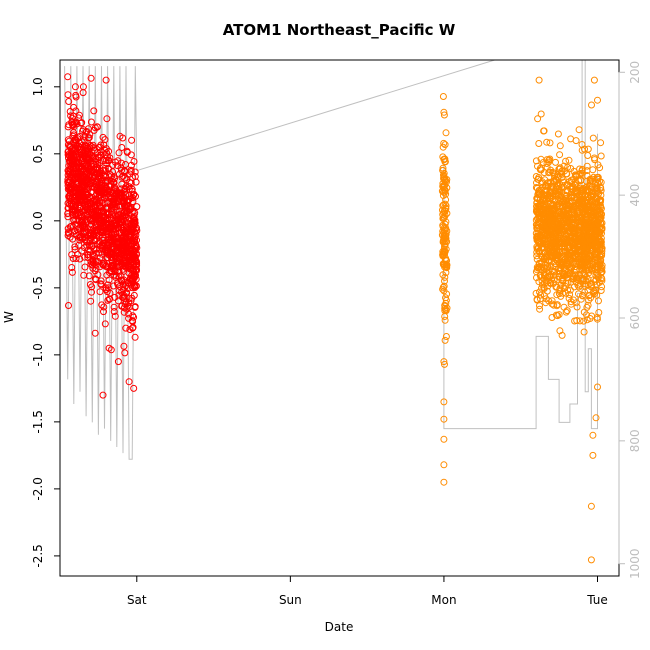 The height and width of the screenshot is (650, 650). Describe the element at coordinates (38, 220) in the screenshot. I see `y-tick-label: 0.0` at that location.